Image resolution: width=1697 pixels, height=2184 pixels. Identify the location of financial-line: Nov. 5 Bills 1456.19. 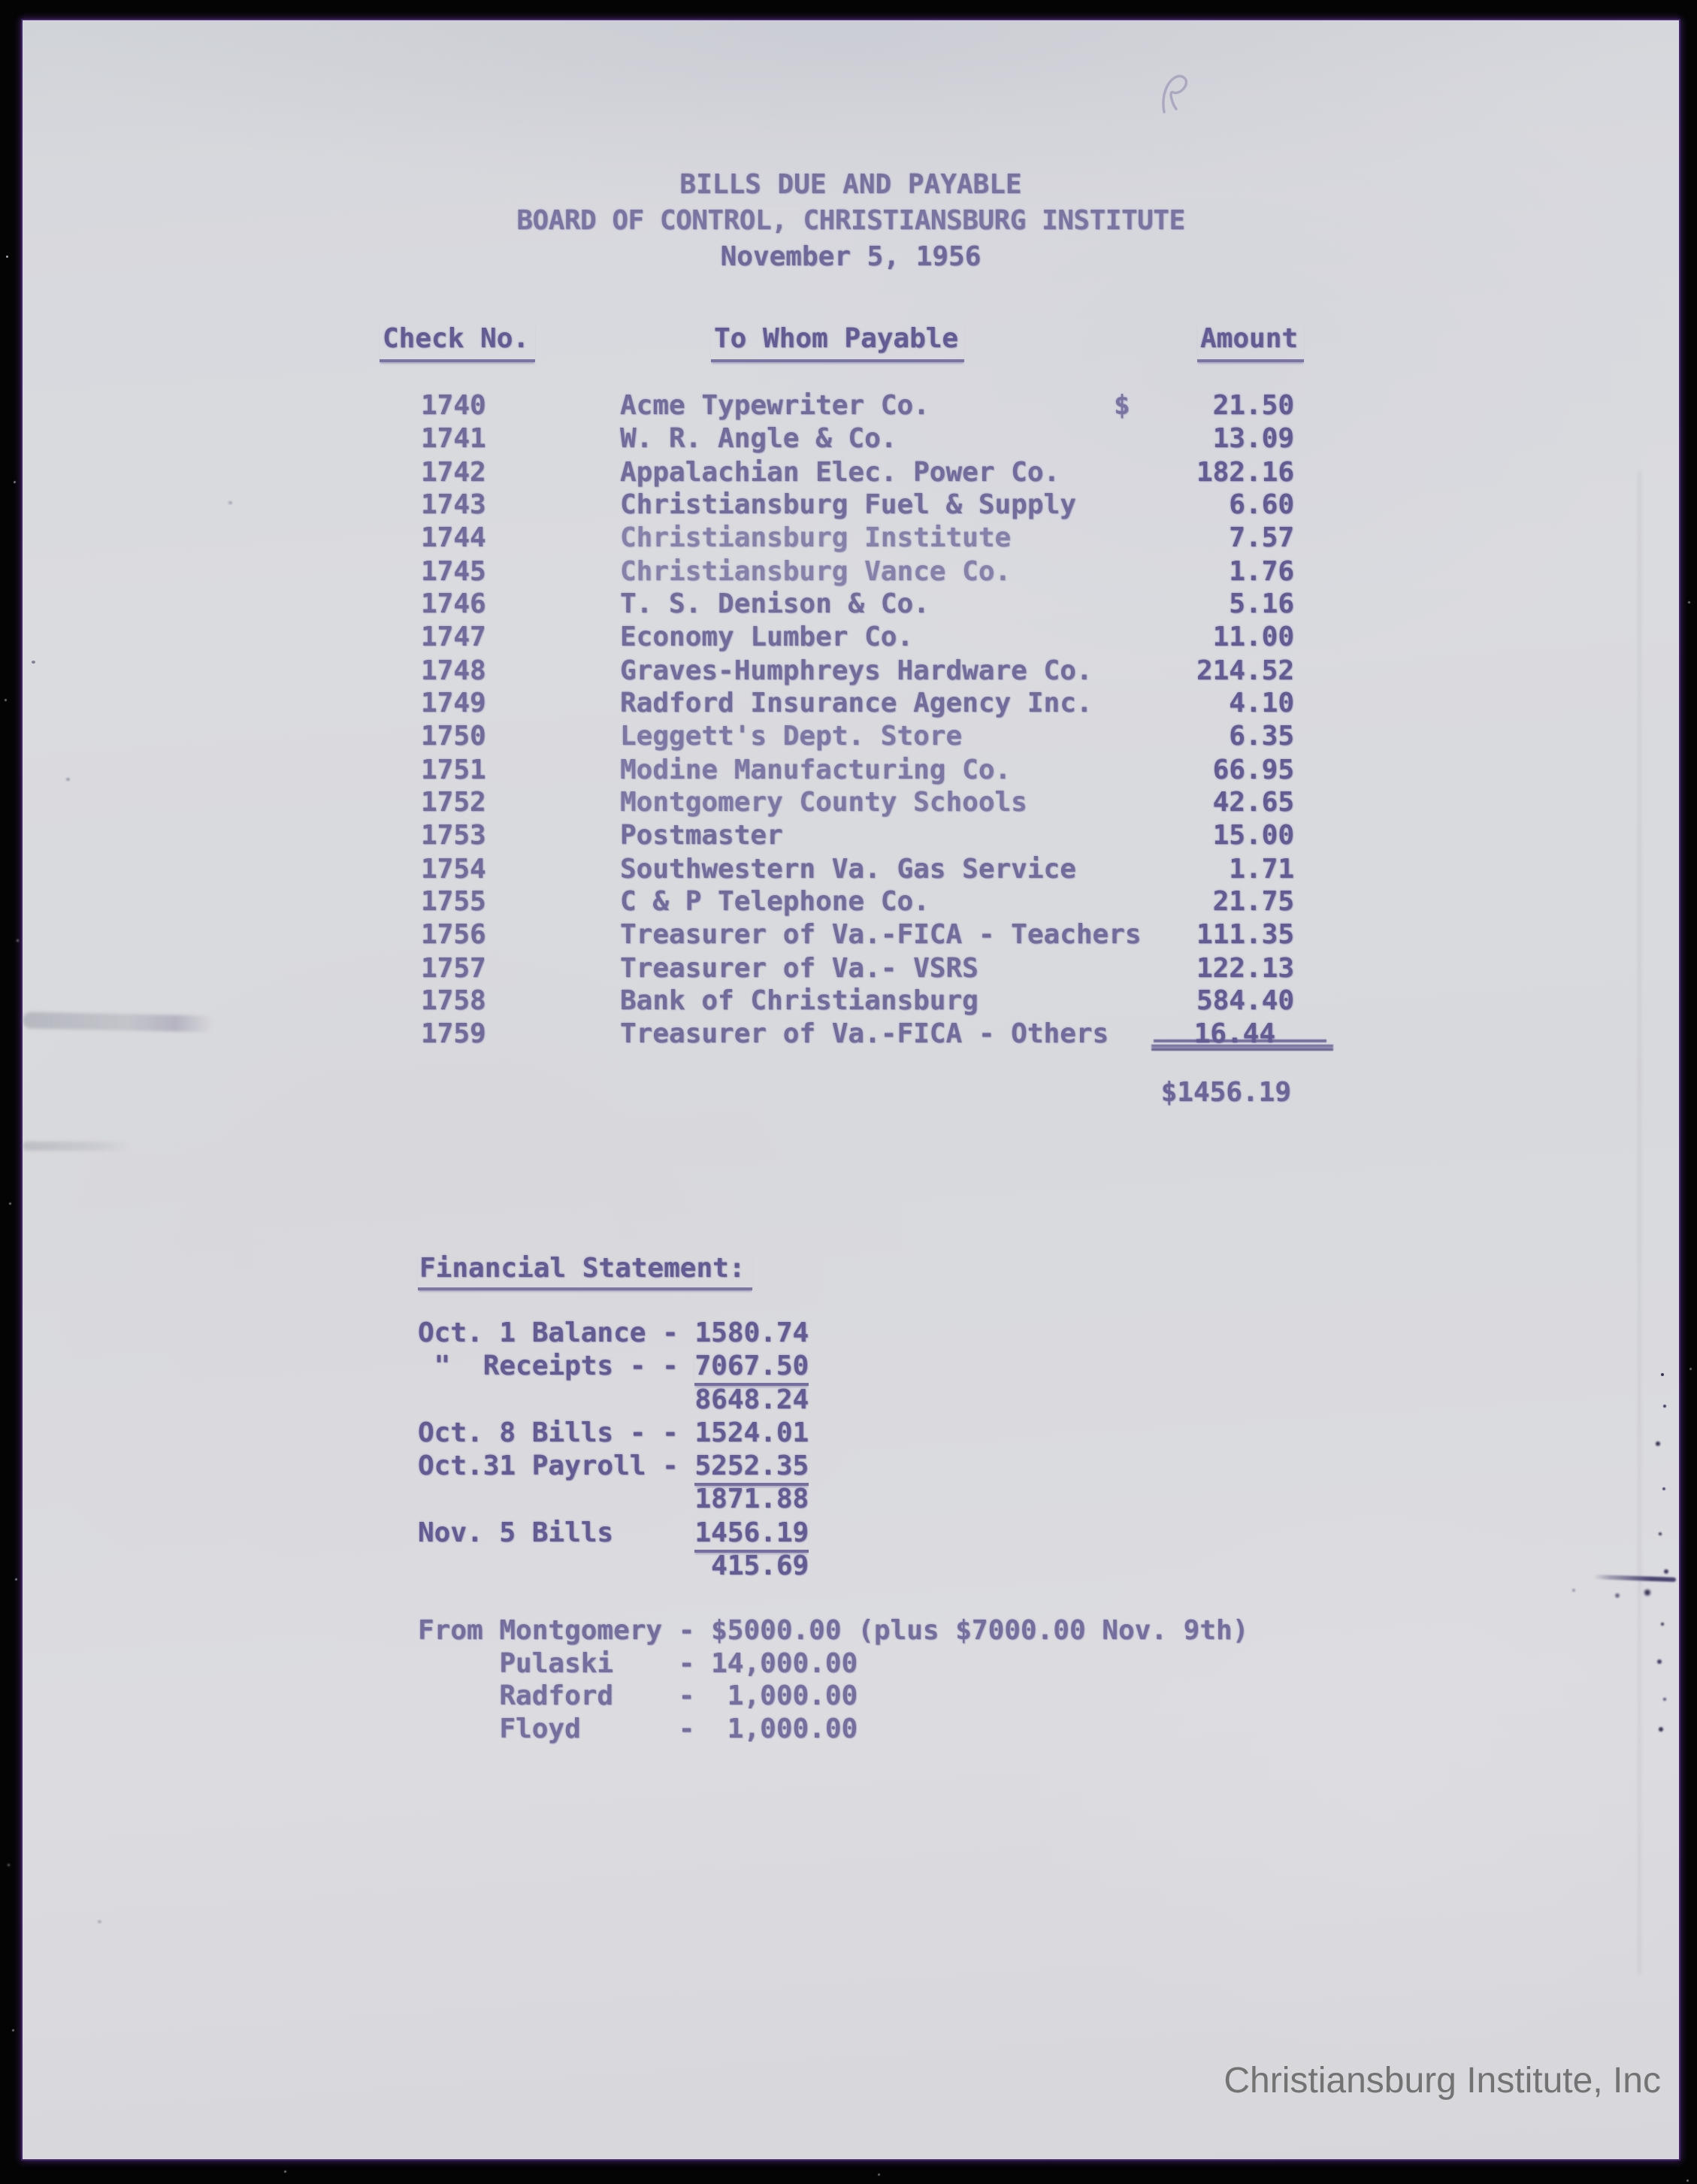
(613, 1535).